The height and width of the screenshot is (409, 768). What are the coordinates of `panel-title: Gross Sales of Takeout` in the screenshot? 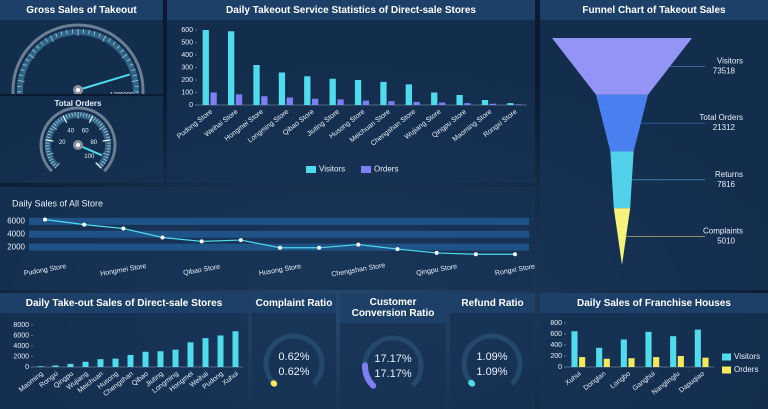 It's located at (81, 10).